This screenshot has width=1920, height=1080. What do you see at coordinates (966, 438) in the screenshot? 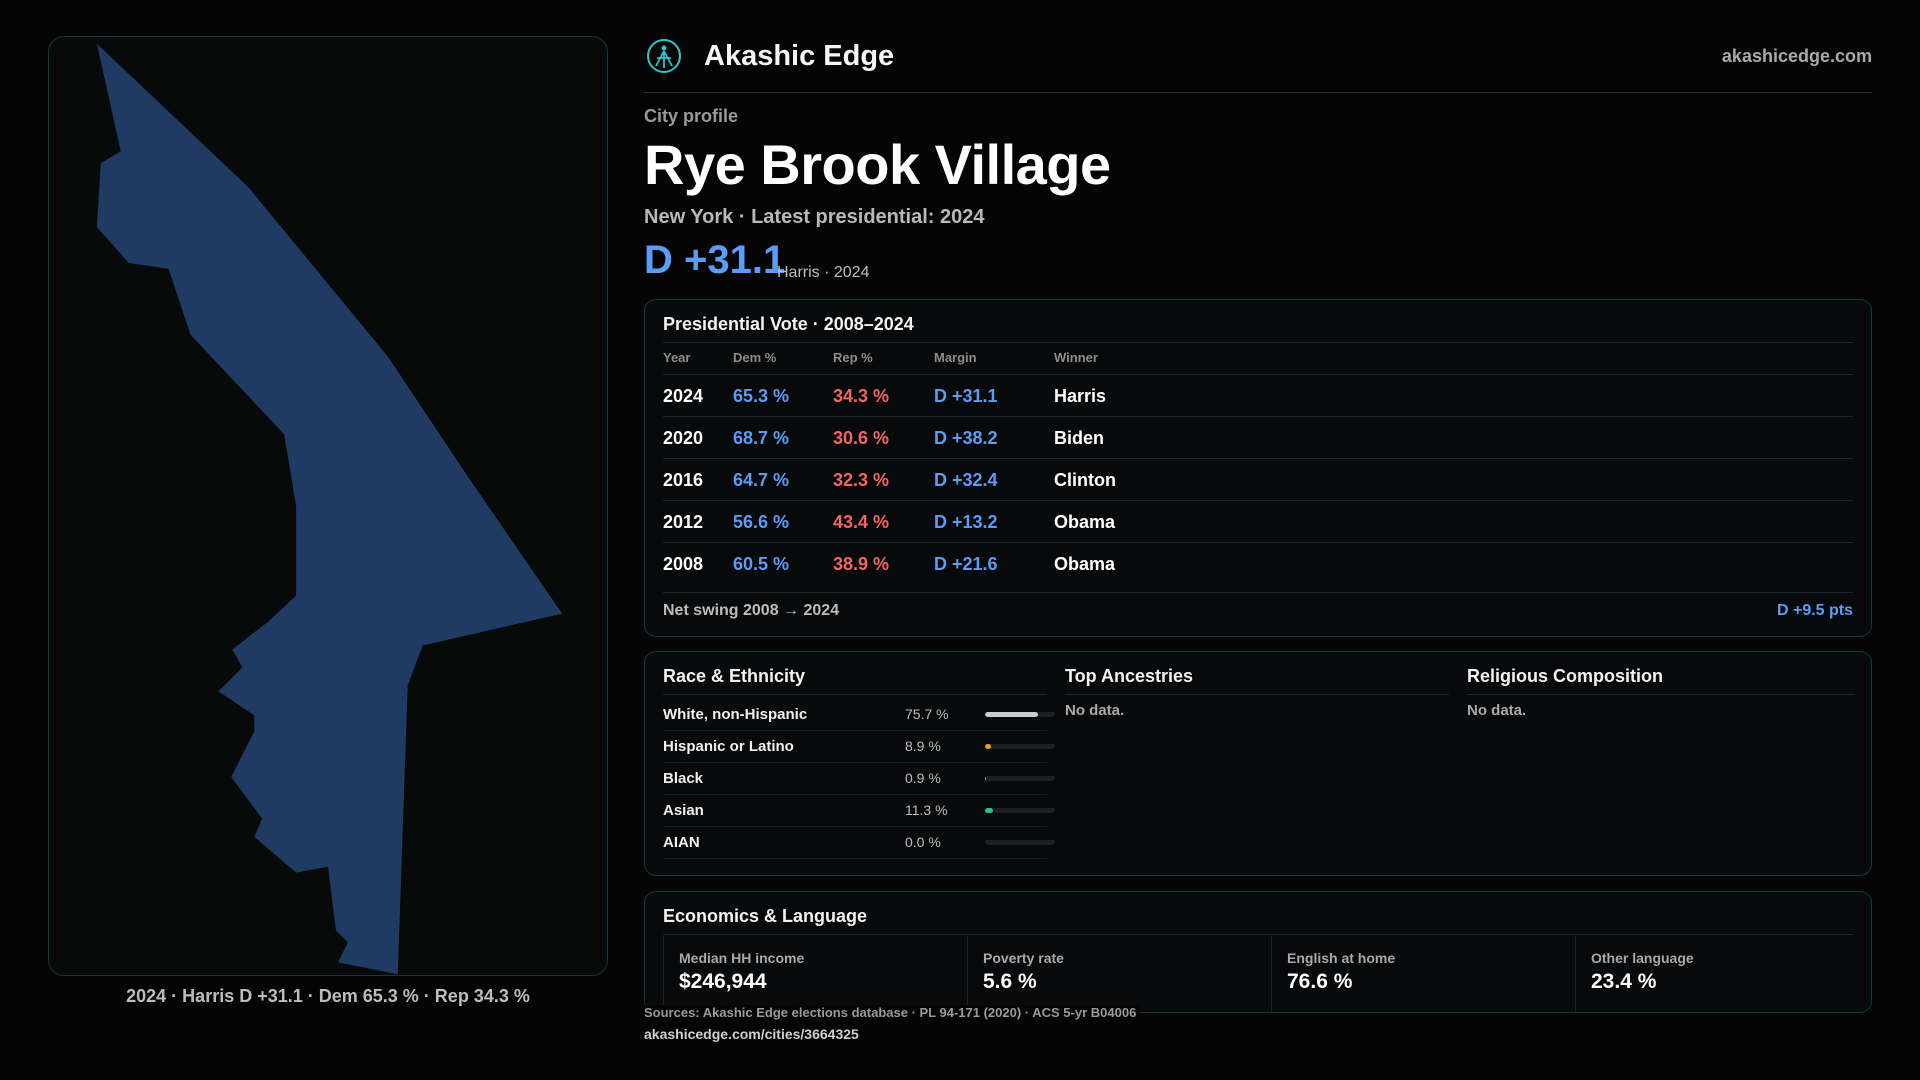
I see `row-margin: D +38.2` at bounding box center [966, 438].